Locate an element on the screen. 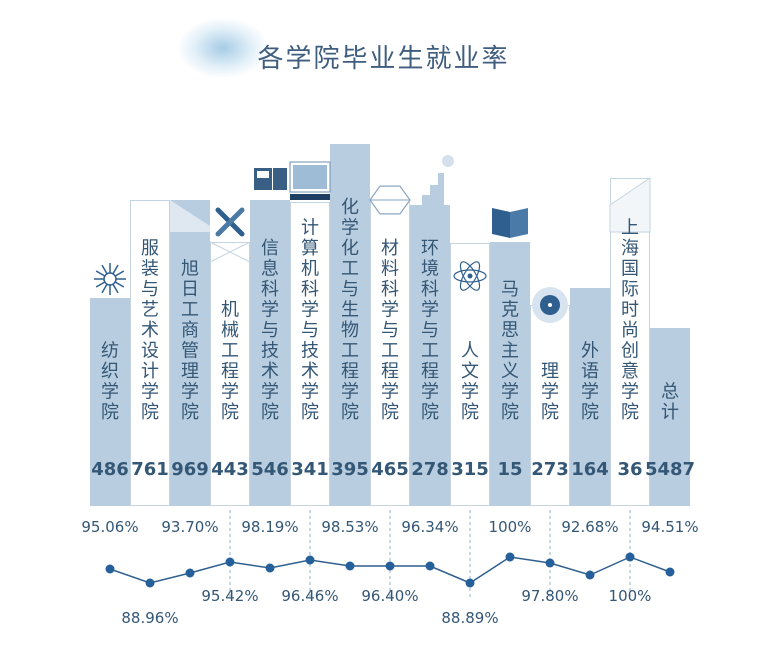 Image resolution: width=767 pixels, height=664 pixels. category-label: 上海国际时尚创意学院 is located at coordinates (630, 321).